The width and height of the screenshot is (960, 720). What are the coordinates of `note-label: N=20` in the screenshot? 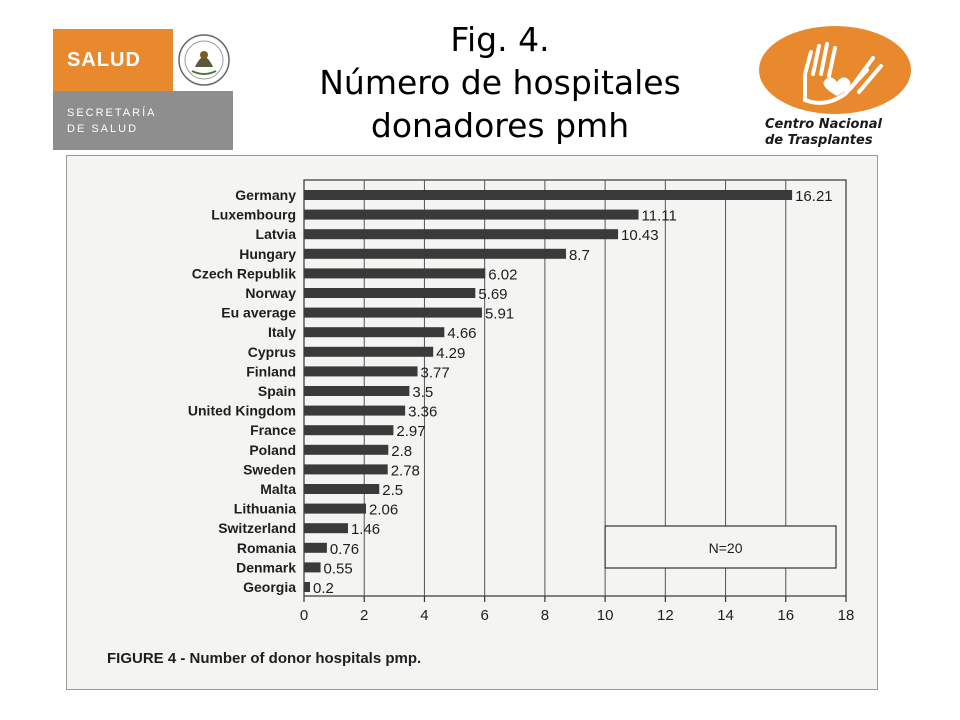 It's located at (726, 548).